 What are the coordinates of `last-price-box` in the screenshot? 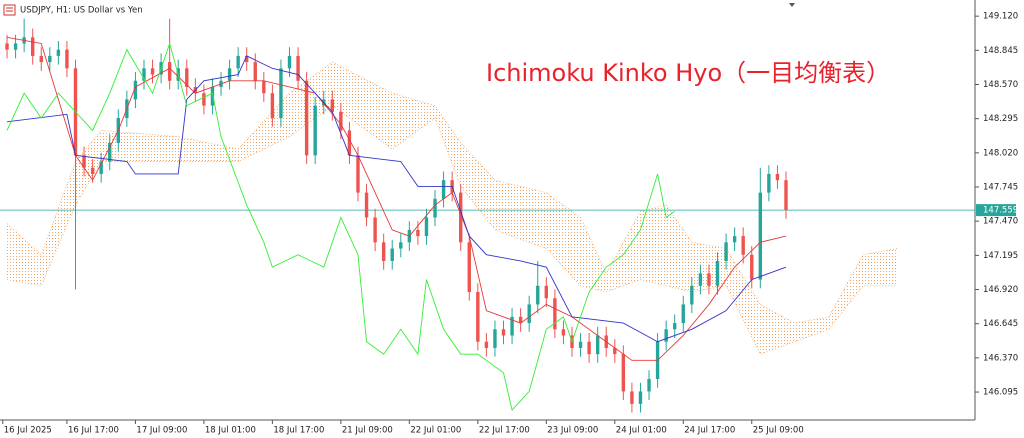 It's located at (996, 210).